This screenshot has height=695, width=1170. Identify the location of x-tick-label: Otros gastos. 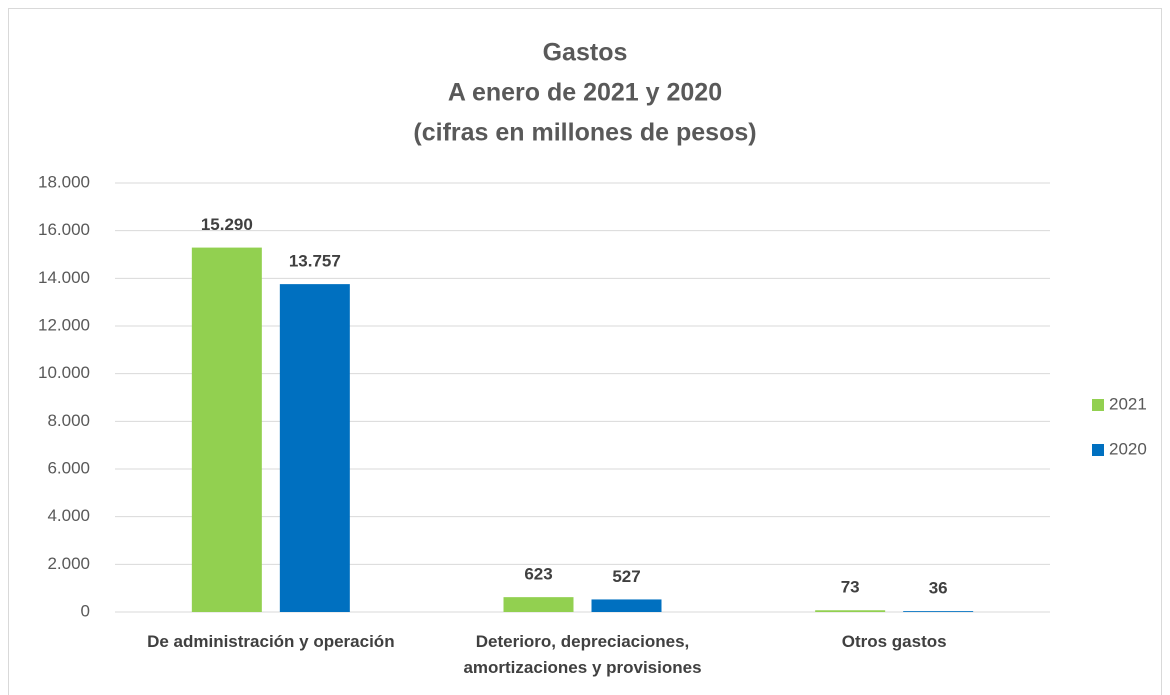
(894, 641).